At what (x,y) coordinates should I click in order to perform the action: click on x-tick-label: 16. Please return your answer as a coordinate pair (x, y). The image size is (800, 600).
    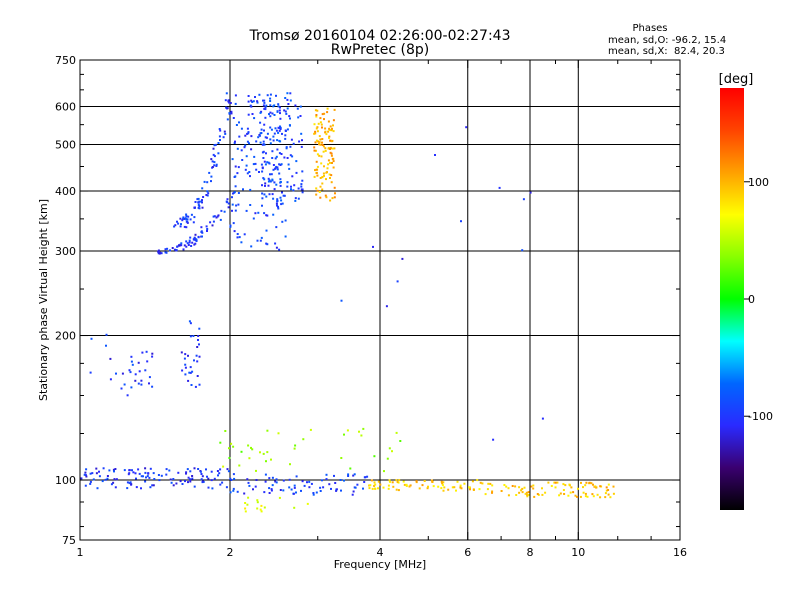
    Looking at the image, I should click on (680, 552).